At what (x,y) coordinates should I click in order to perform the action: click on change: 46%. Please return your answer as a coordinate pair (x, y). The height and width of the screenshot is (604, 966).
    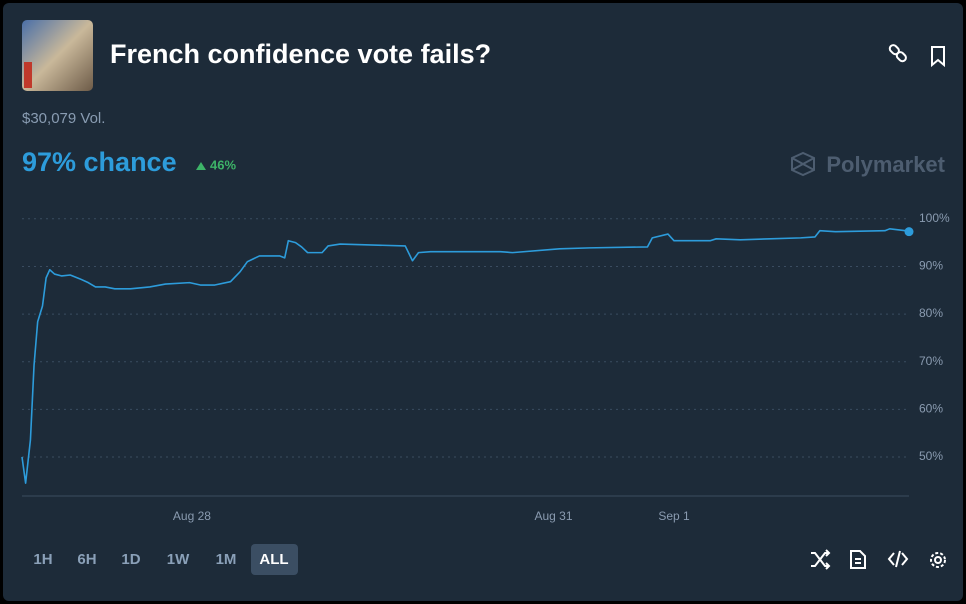
    Looking at the image, I should click on (223, 164).